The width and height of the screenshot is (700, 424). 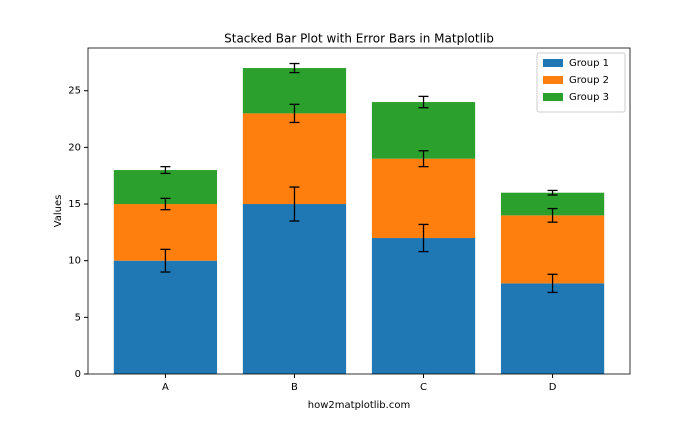 What do you see at coordinates (74, 91) in the screenshot?
I see `y-tick-label: 25` at bounding box center [74, 91].